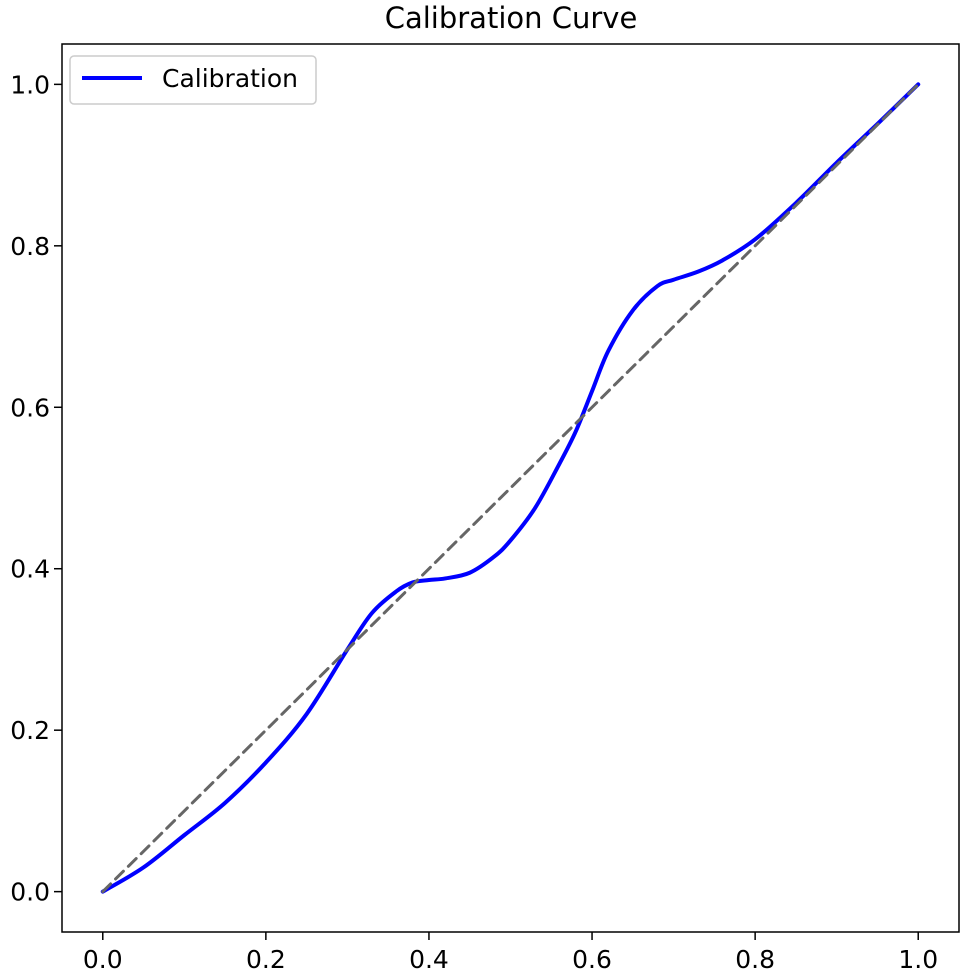 Image resolution: width=965 pixels, height=976 pixels. Describe the element at coordinates (30, 892) in the screenshot. I see `y-tick-label: 0.0` at that location.